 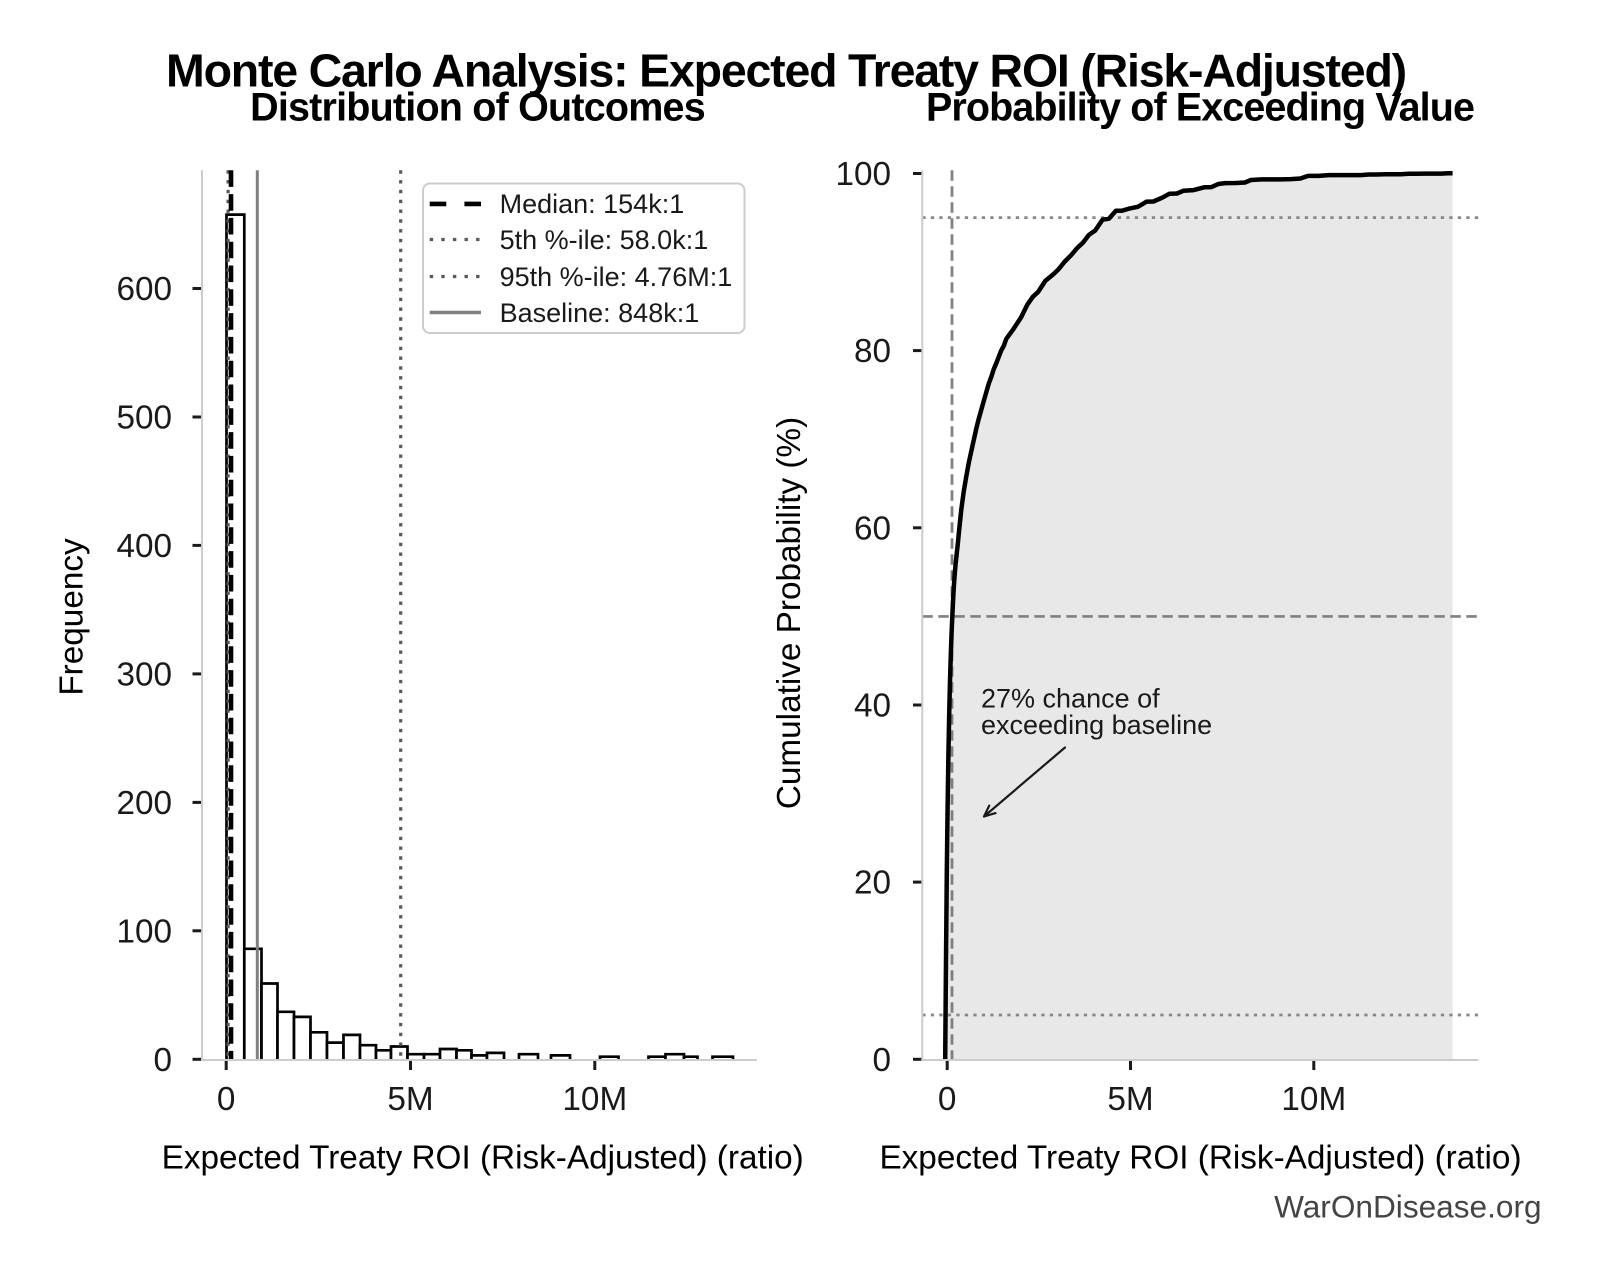 I want to click on svg-text: 60, so click(x=872, y=528).